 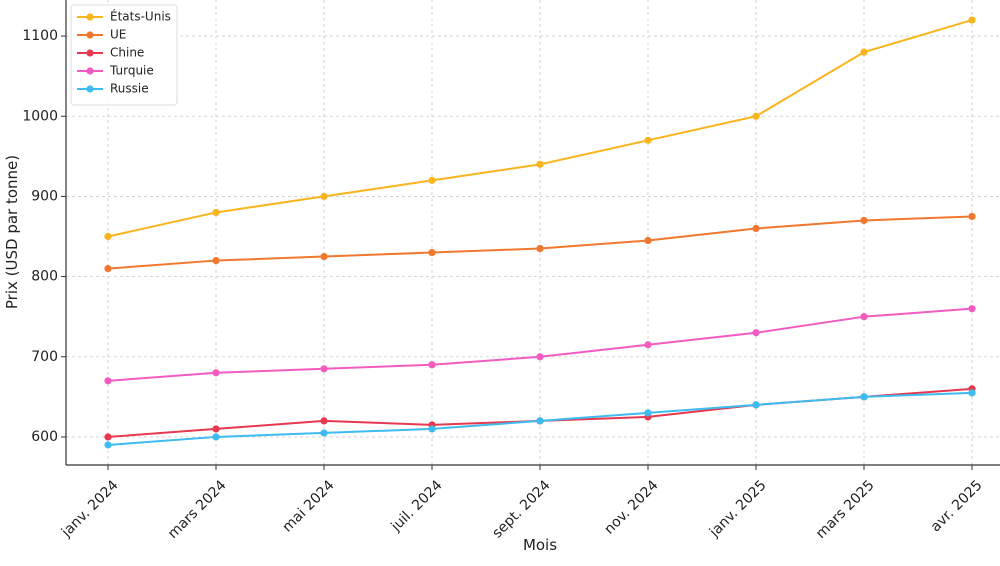 I want to click on legend-item-ue: UE, so click(x=101, y=35).